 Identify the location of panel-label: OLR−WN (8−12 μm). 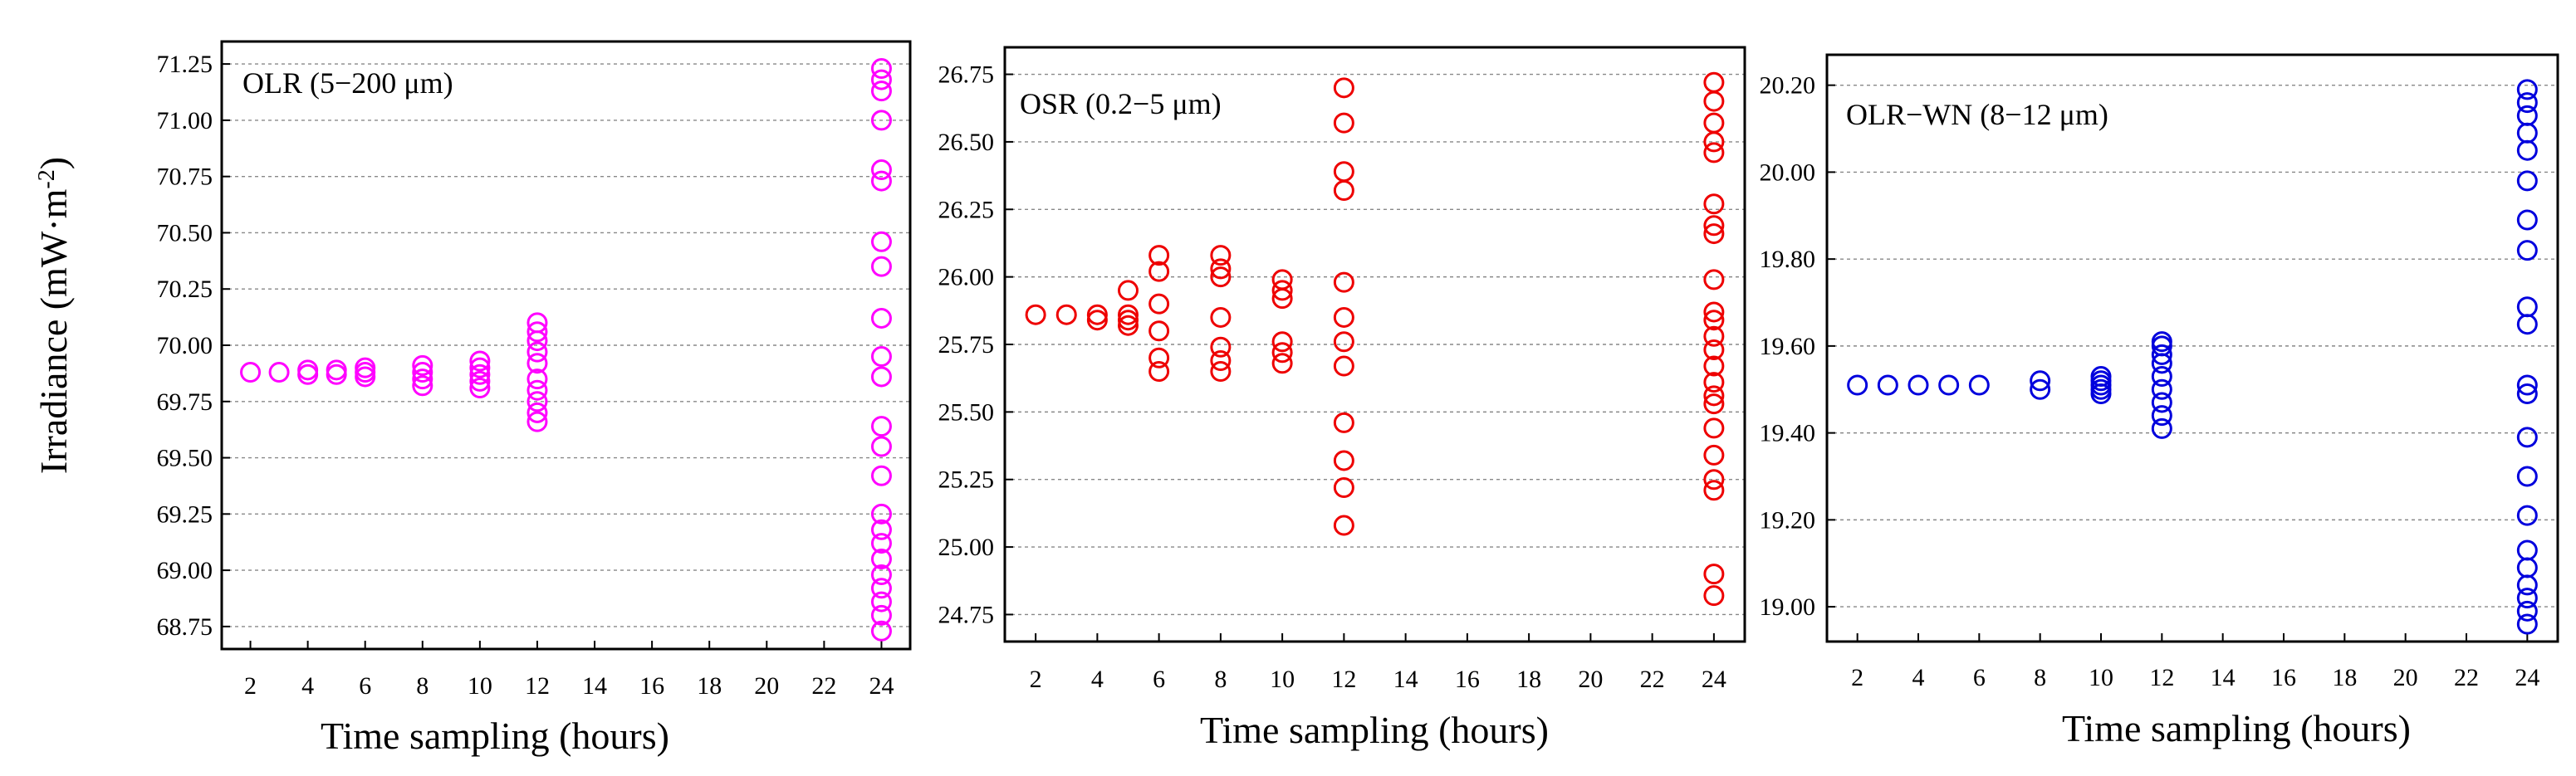
(1977, 114).